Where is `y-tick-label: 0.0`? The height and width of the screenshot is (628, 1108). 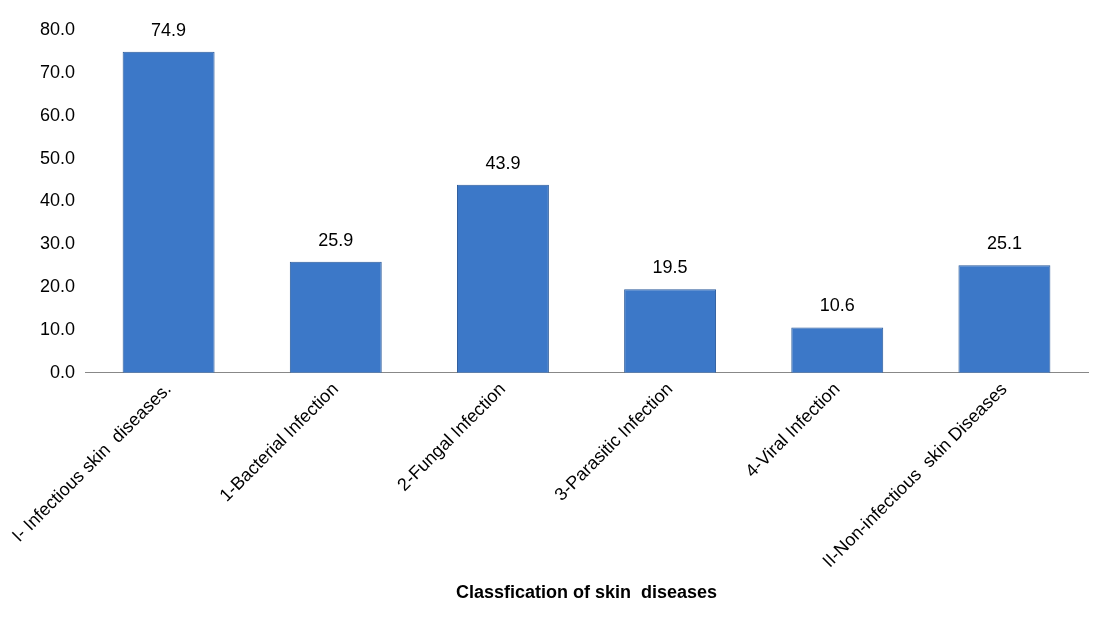
y-tick-label: 0.0 is located at coordinates (63, 371).